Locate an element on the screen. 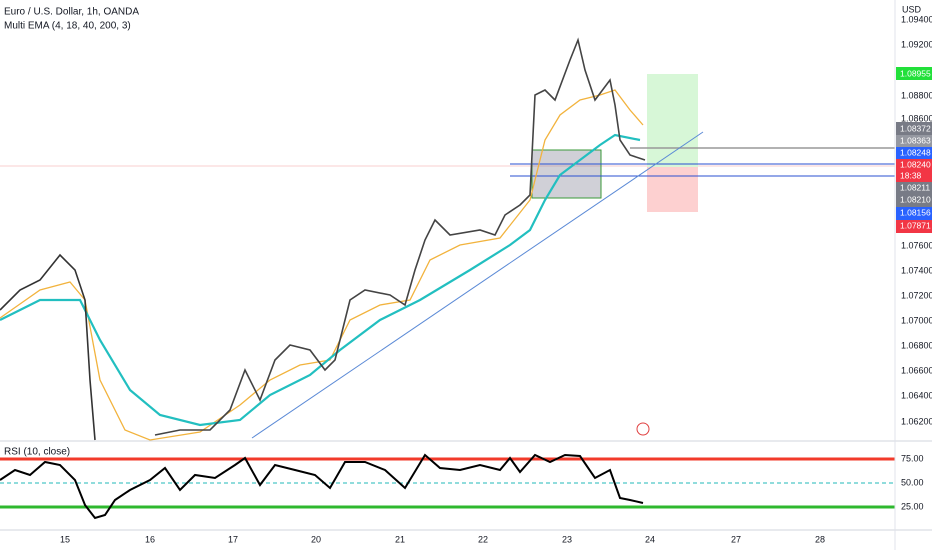  time-label: 17 is located at coordinates (233, 539).